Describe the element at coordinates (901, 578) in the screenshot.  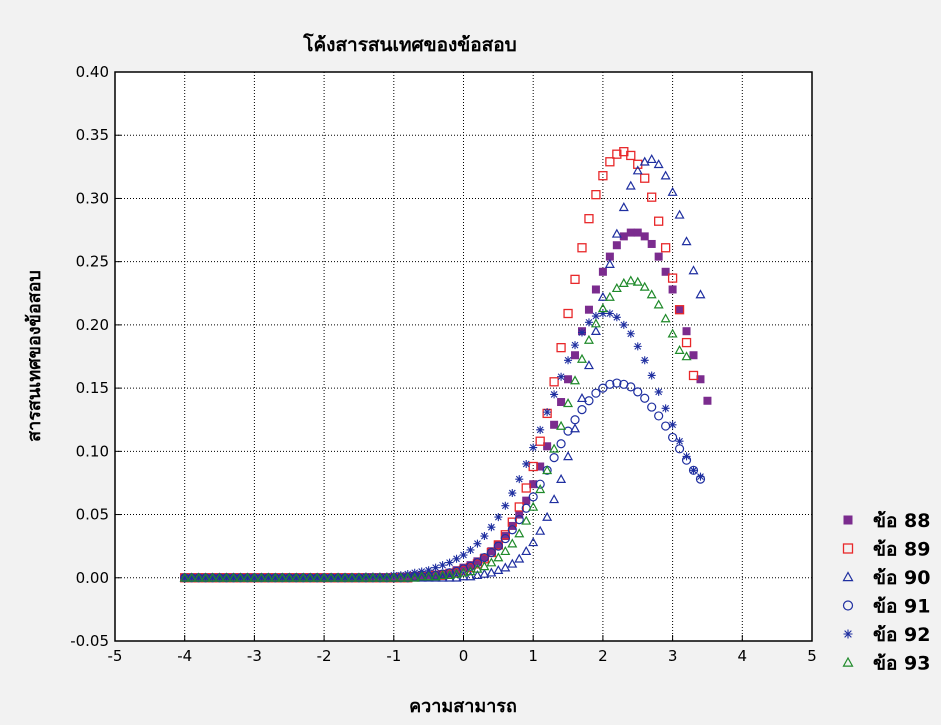
I see `legend-label: ข้อ 90` at that location.